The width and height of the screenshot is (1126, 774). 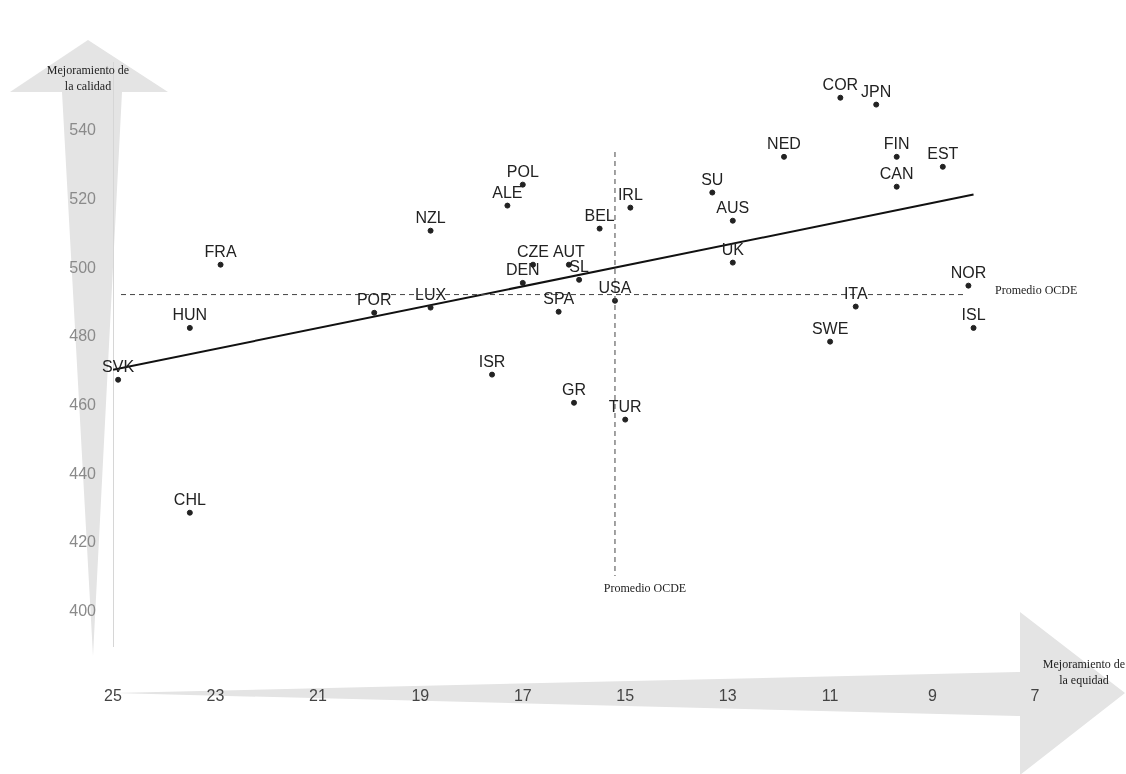 What do you see at coordinates (83, 198) in the screenshot?
I see `y-tick-label: 520` at bounding box center [83, 198].